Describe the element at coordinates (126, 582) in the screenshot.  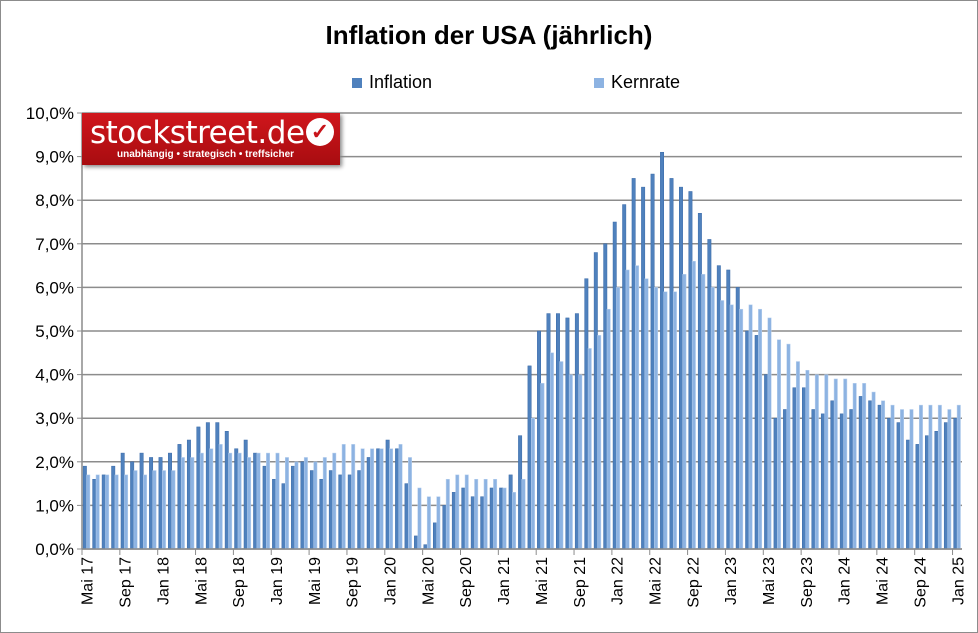
I see `x-tick-label: Sep 17` at that location.